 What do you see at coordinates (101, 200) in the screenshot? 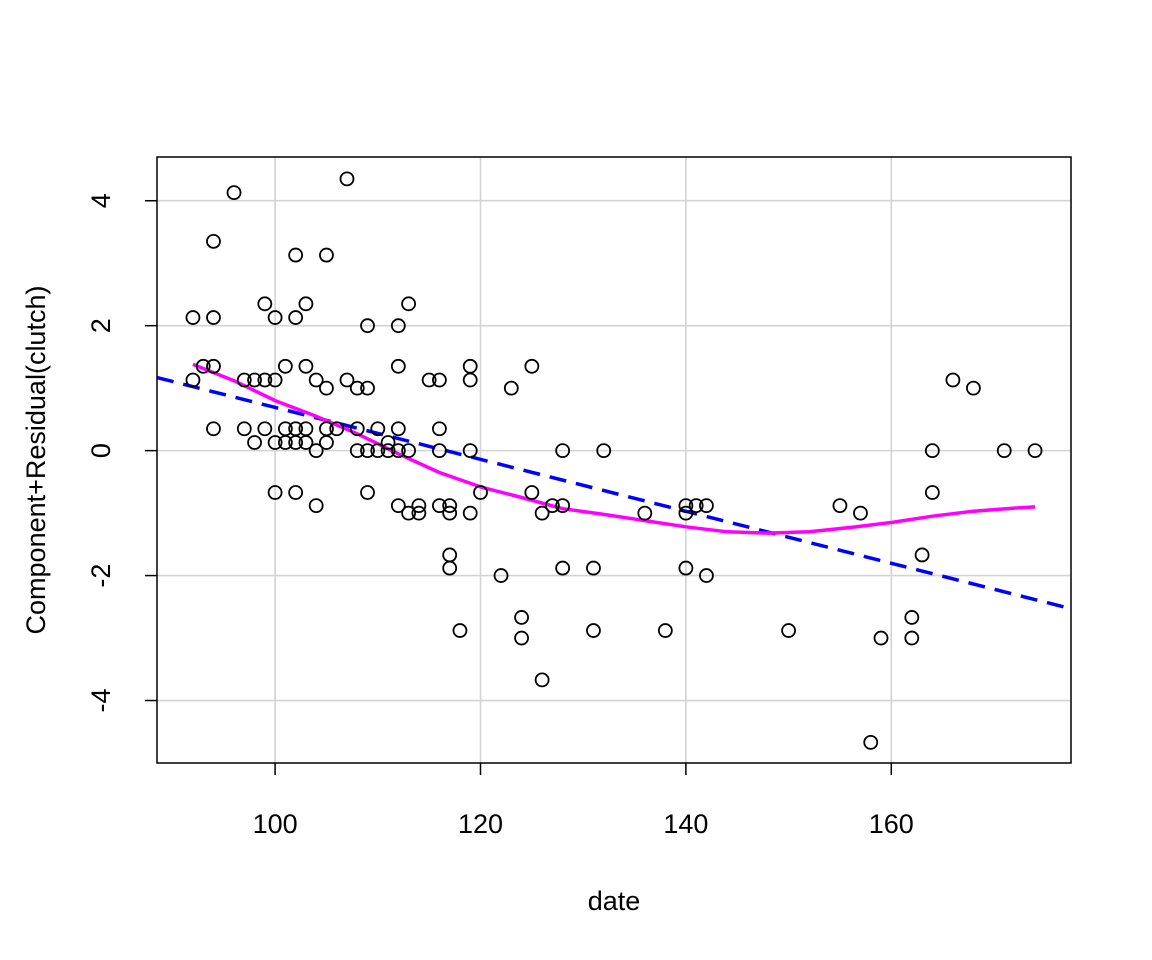
I see `y-tick-label: 4` at bounding box center [101, 200].